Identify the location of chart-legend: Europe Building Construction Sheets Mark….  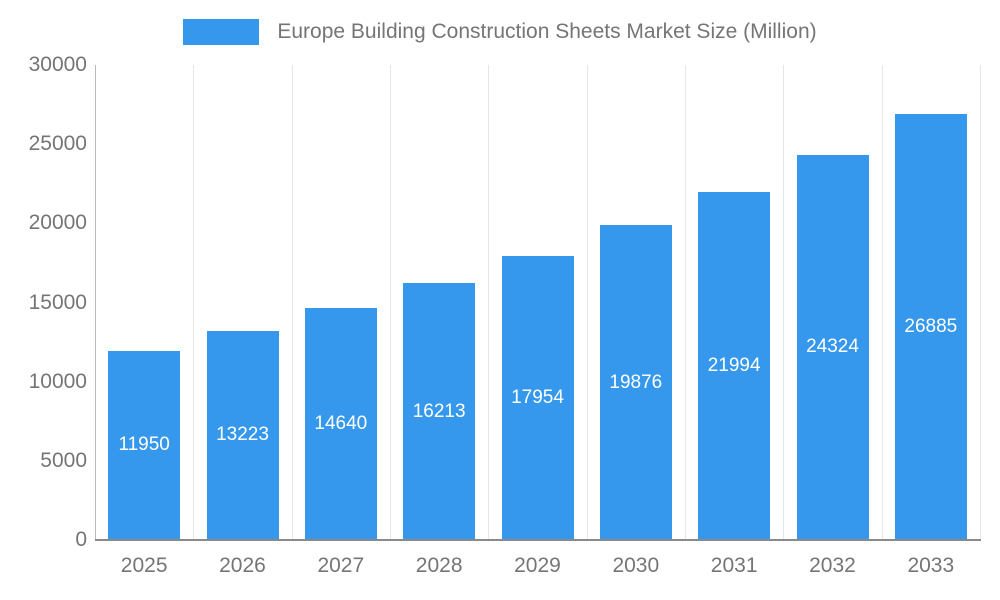
(500, 32).